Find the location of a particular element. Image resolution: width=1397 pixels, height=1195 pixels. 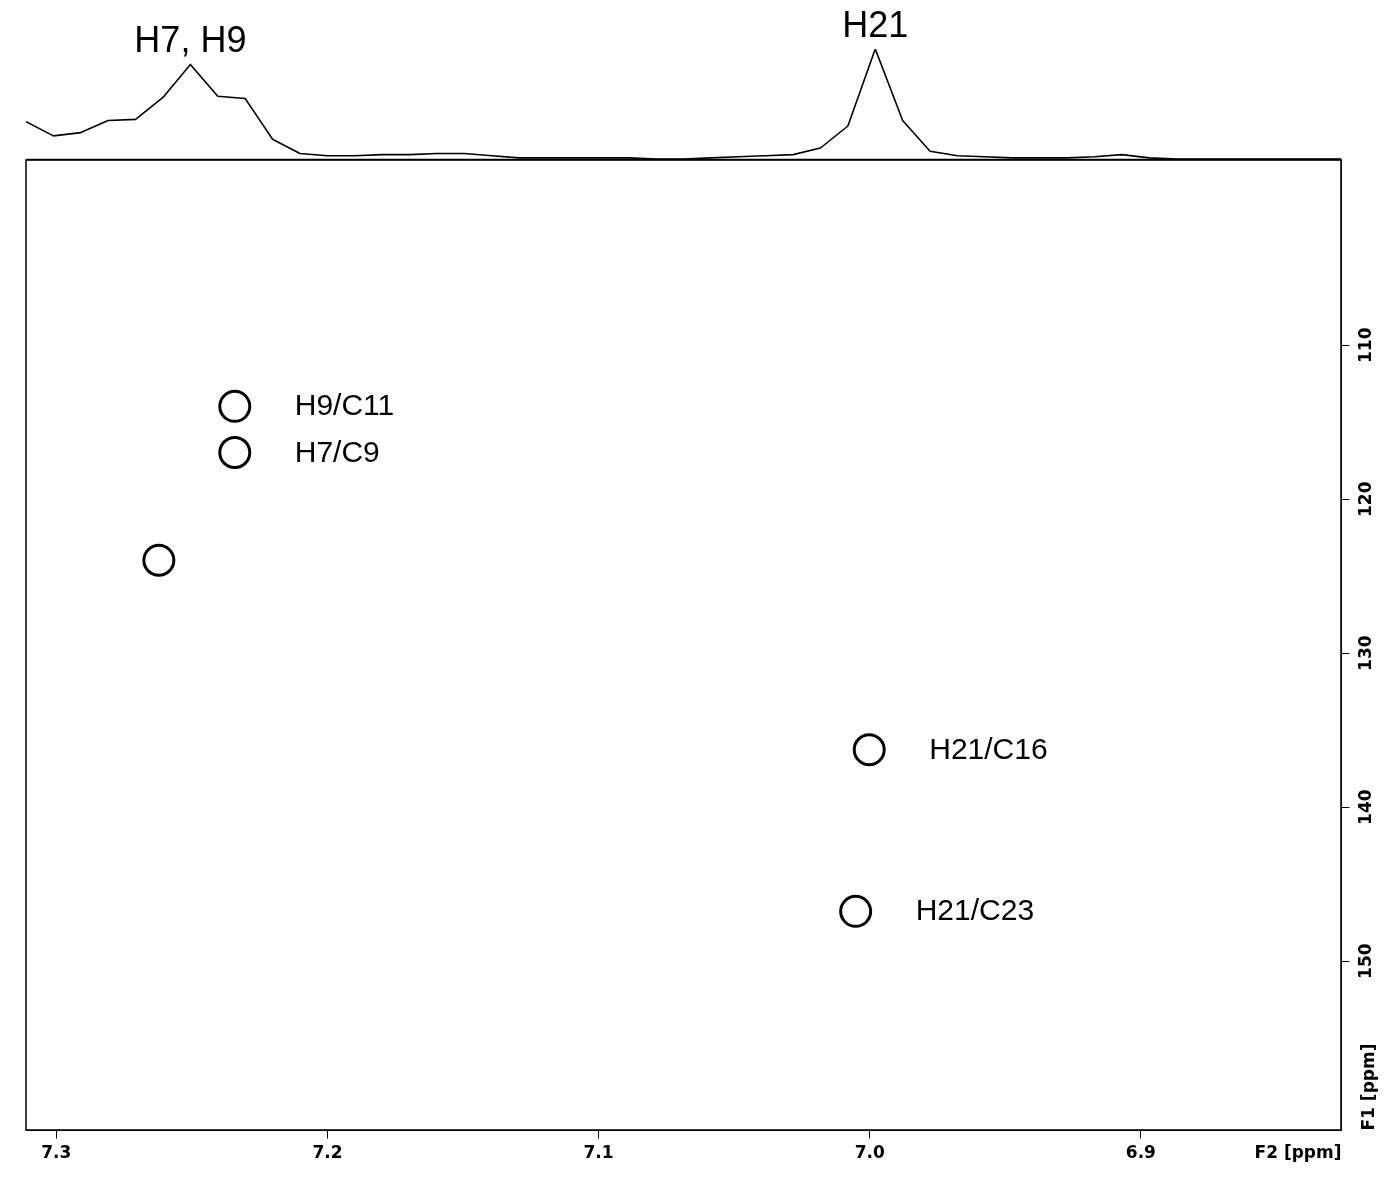

x-axis-title: F2 [ppm] is located at coordinates (1298, 1151).